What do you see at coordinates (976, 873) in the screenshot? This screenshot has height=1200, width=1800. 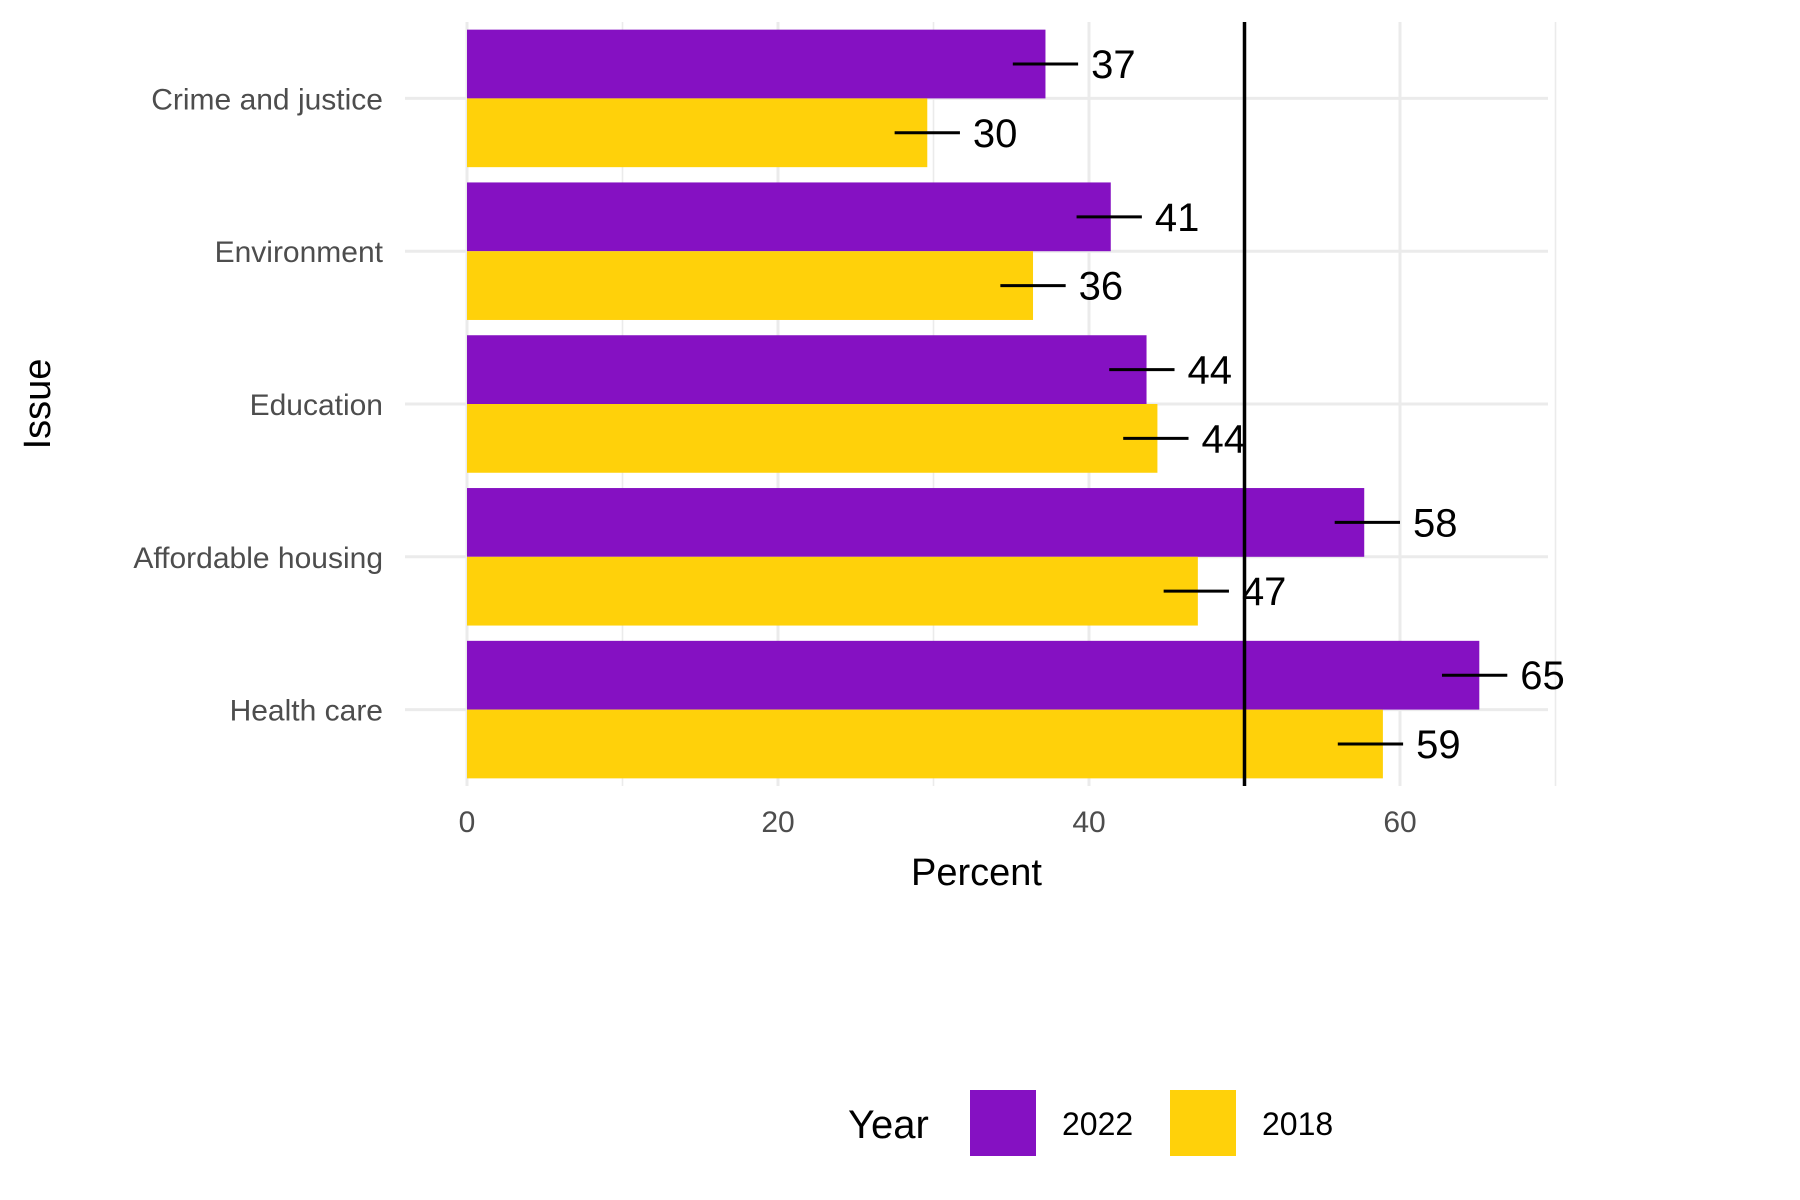 I see `x-axis-title: Percent` at bounding box center [976, 873].